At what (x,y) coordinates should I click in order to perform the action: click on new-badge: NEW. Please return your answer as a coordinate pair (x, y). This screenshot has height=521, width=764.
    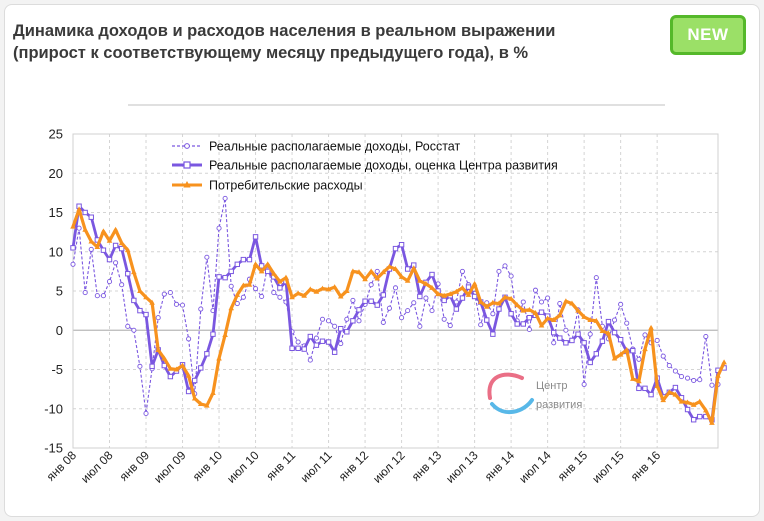
    Looking at the image, I should click on (708, 35).